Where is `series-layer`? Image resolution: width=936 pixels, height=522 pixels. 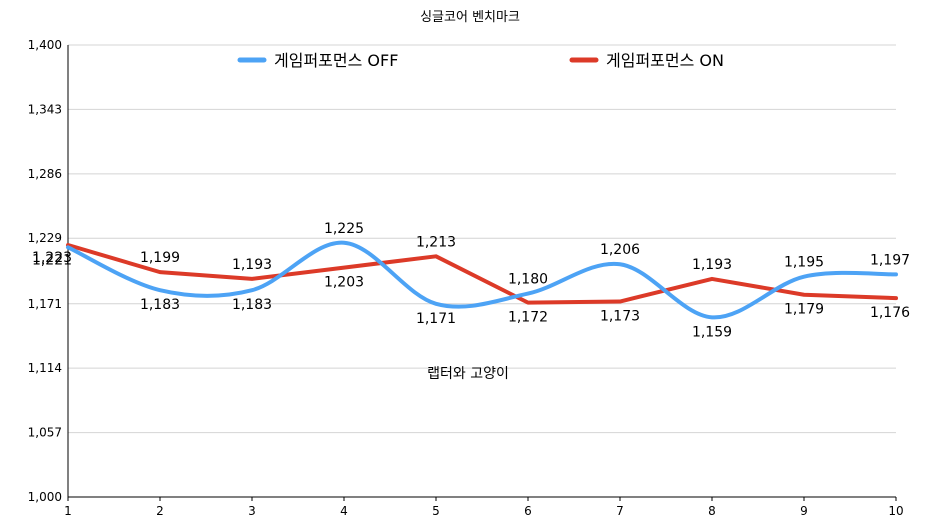 series-layer is located at coordinates (482, 280).